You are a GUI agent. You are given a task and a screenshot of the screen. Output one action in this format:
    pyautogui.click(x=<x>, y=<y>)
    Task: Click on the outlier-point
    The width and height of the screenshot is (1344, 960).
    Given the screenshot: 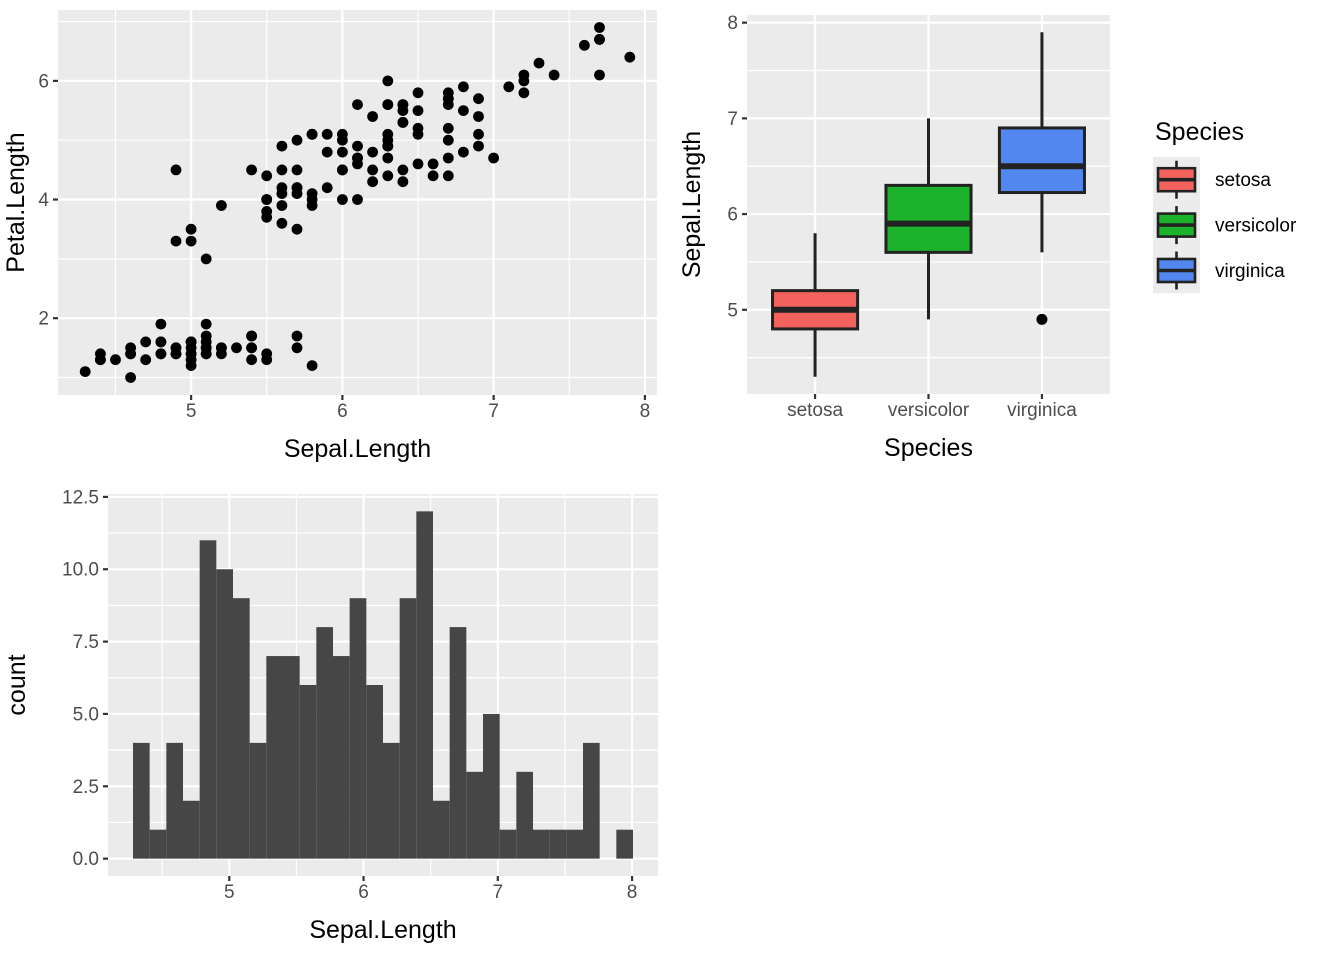 What is the action you would take?
    pyautogui.click(x=1042, y=319)
    